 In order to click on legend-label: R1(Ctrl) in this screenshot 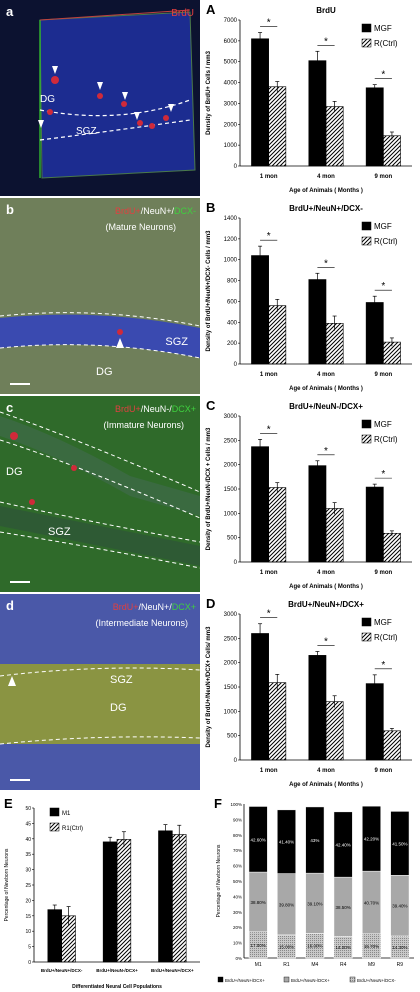, I will do `click(72, 829)`.